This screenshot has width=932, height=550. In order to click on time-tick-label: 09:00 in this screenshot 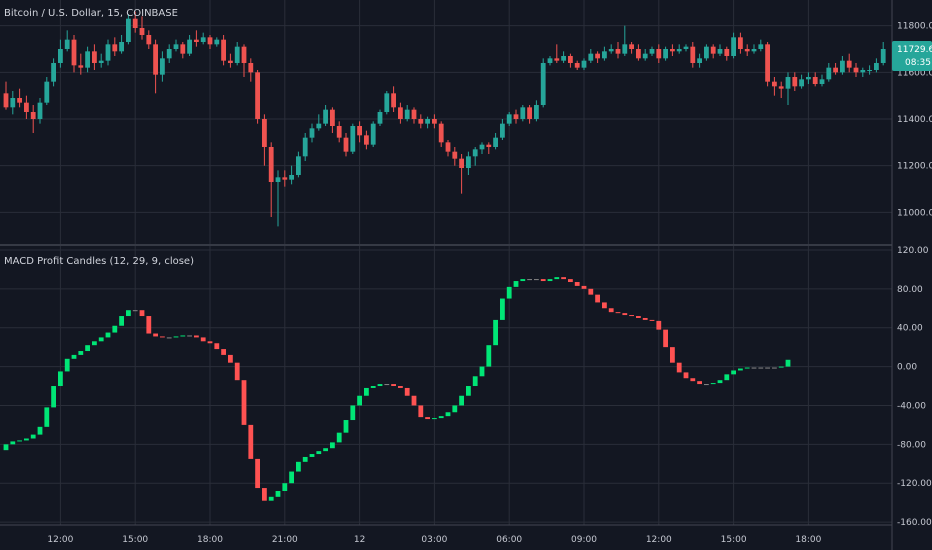, I will do `click(584, 540)`.